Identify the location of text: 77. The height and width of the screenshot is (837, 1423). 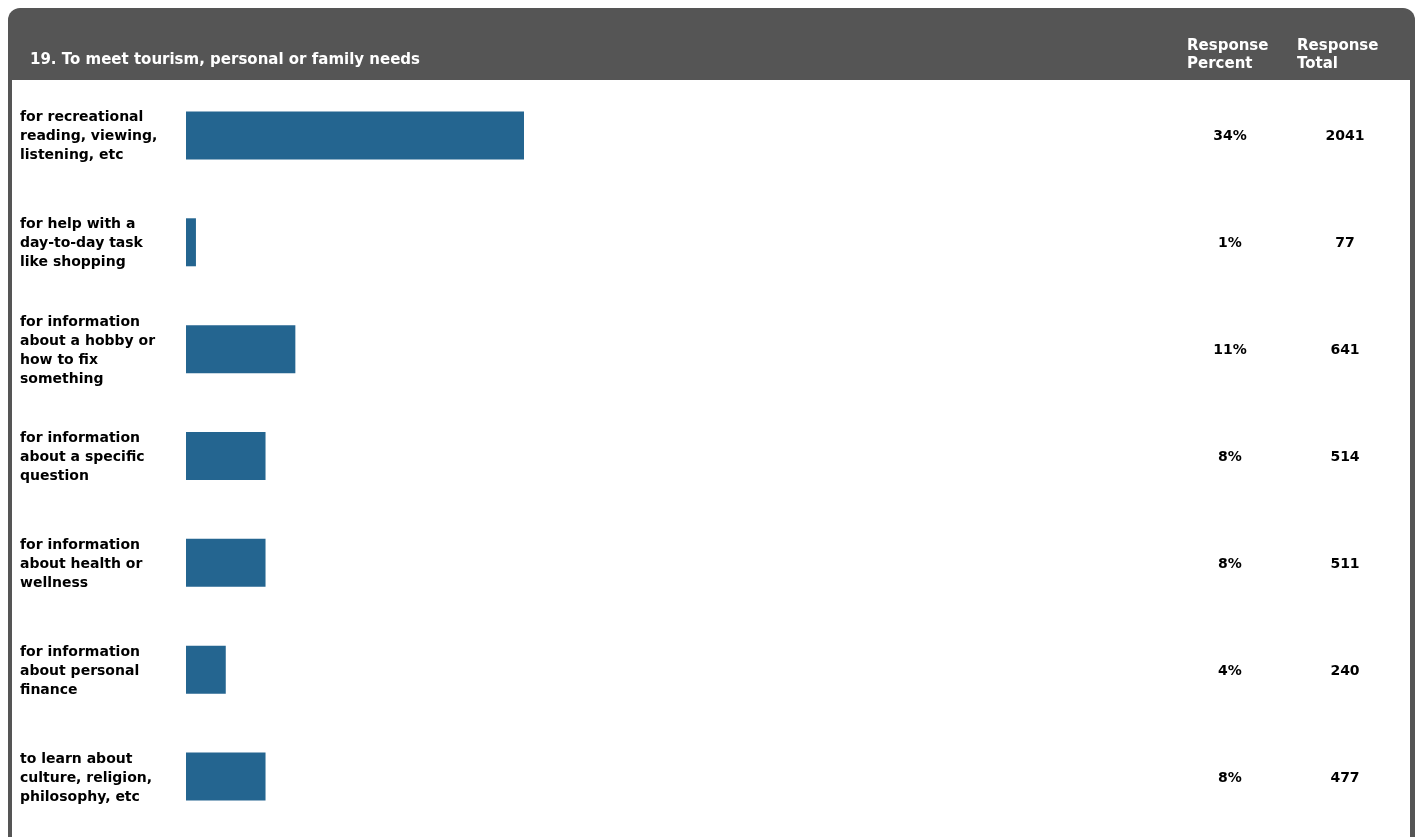
(1345, 242).